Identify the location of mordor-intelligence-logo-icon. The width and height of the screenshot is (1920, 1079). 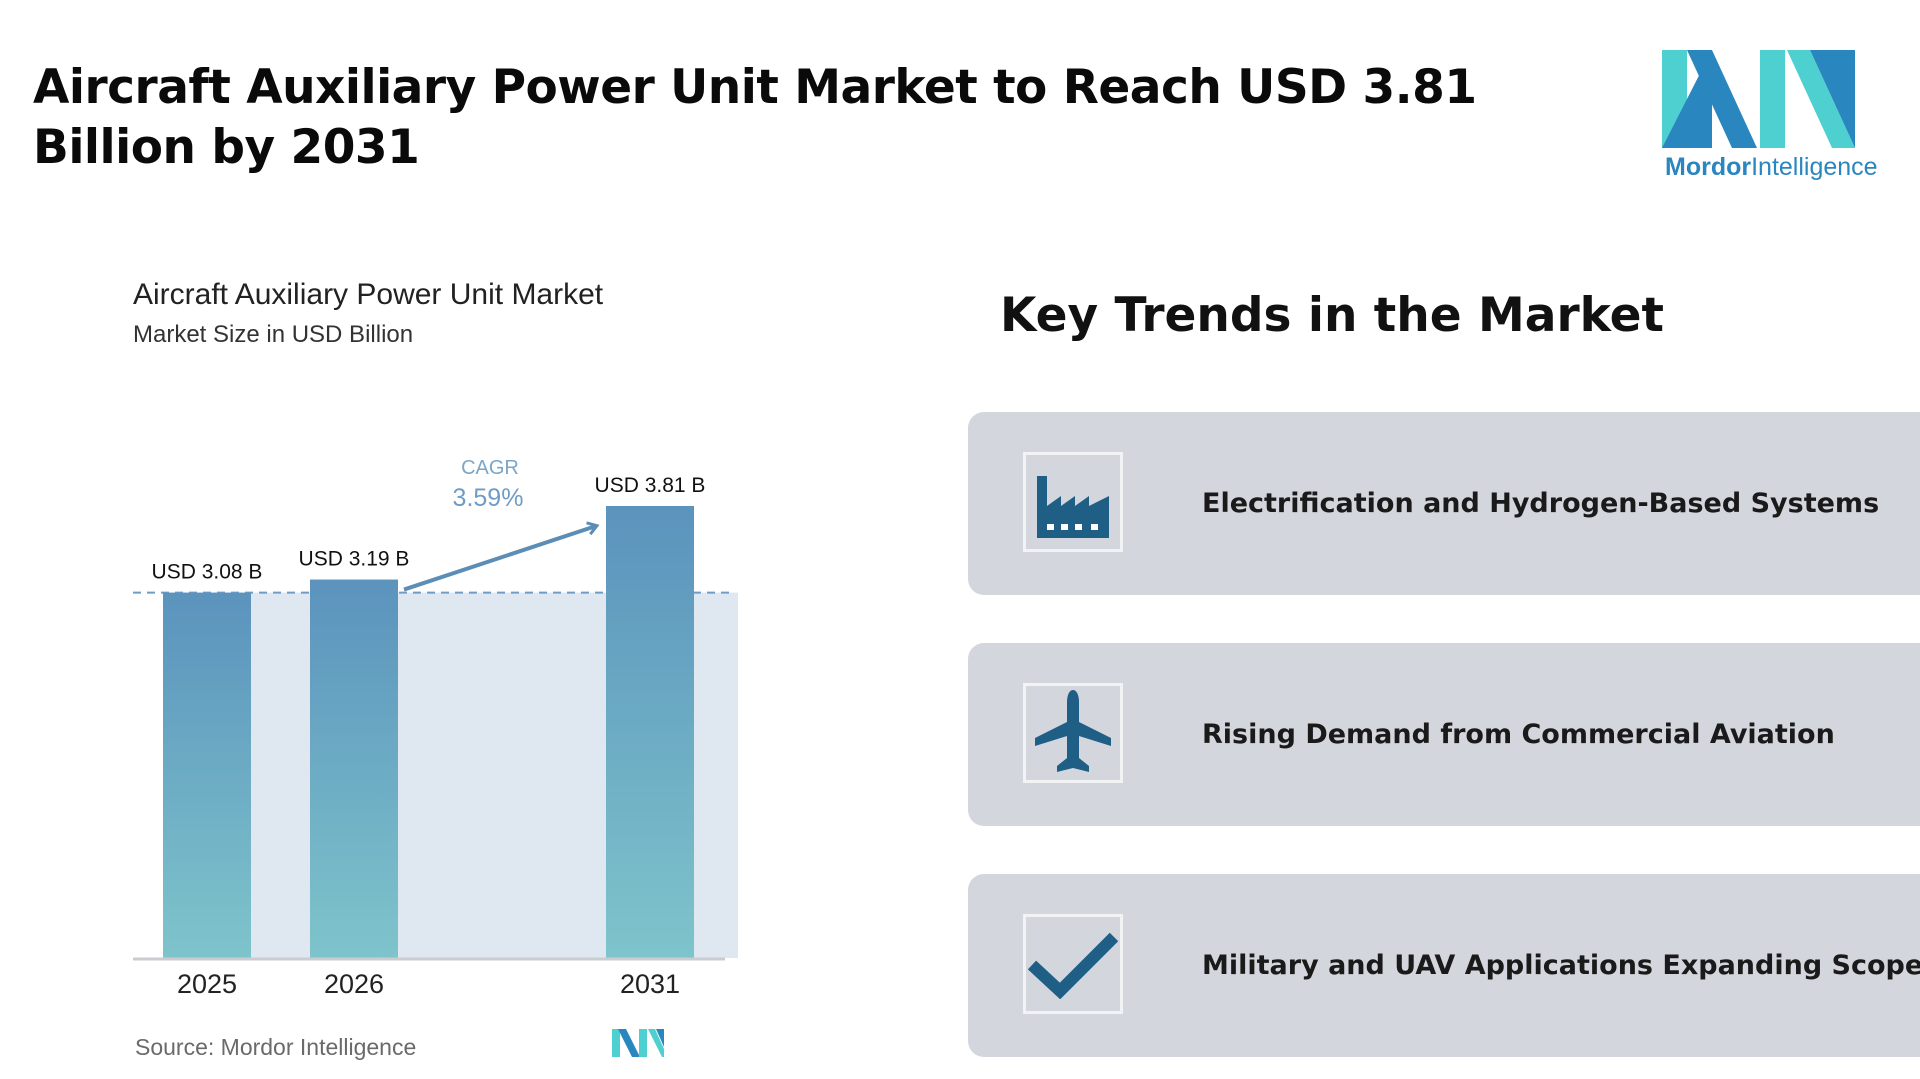
(1758, 99).